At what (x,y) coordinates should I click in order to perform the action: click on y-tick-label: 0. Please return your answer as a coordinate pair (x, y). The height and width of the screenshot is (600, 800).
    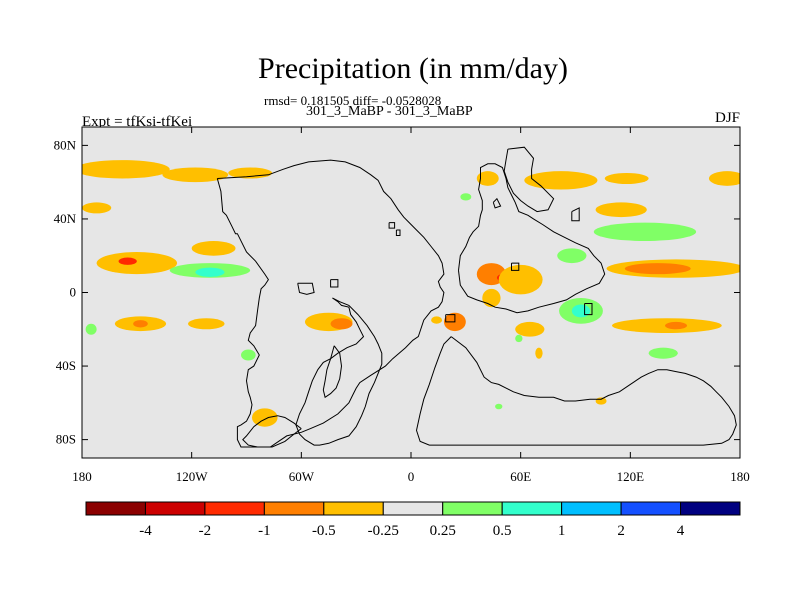
    Looking at the image, I should click on (73, 292).